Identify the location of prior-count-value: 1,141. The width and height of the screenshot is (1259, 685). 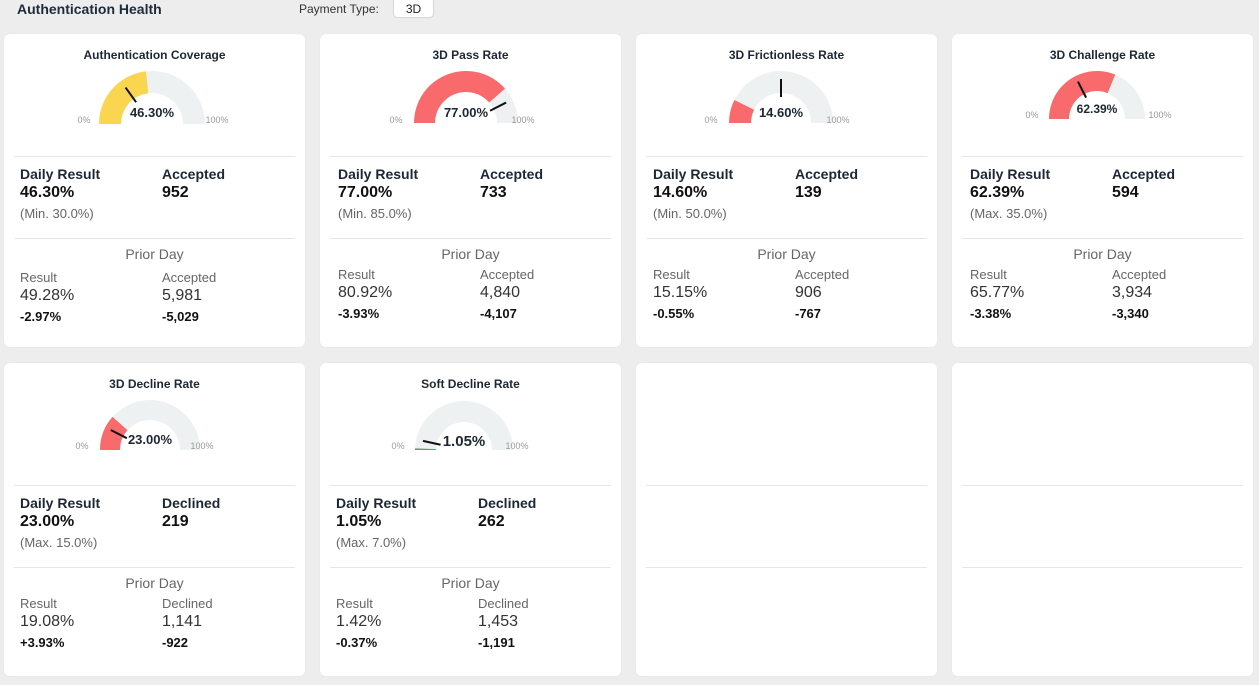
(182, 621).